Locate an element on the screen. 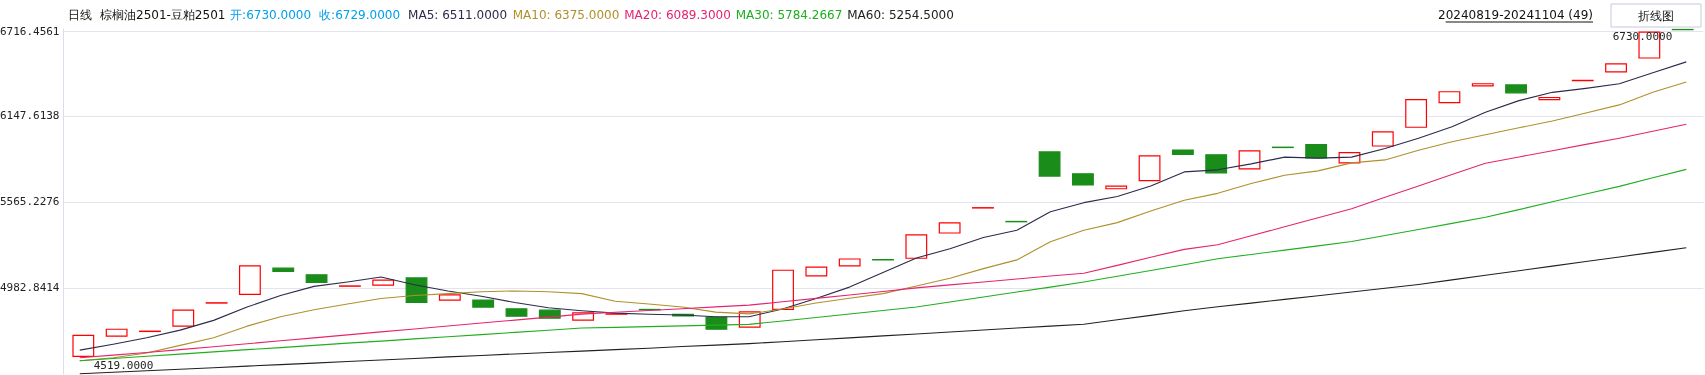 Image resolution: width=1705 pixels, height=375 pixels. text: MA10: 6375.0000 is located at coordinates (566, 15).